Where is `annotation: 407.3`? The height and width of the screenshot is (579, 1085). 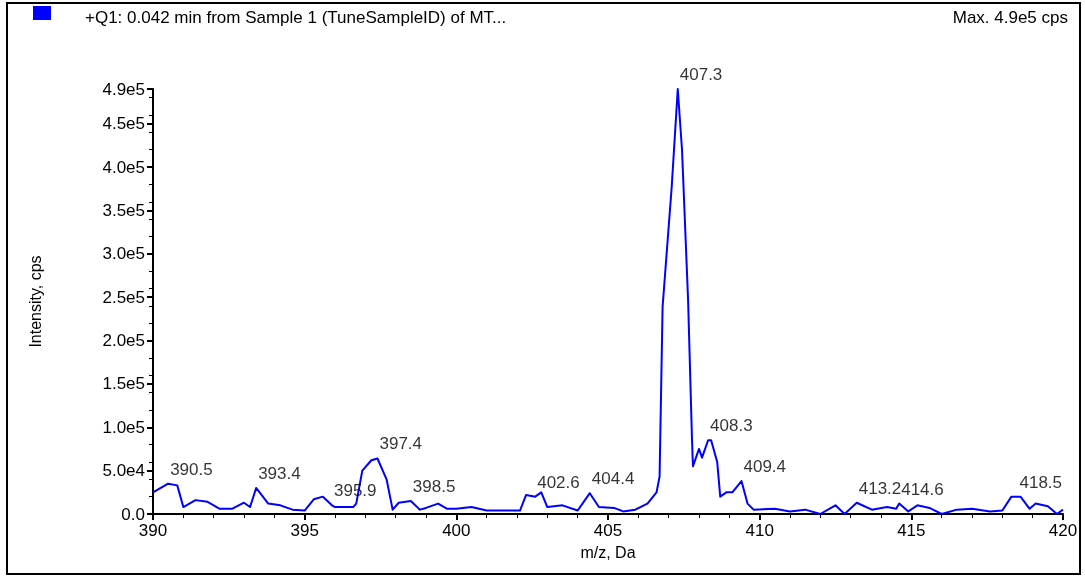 annotation: 407.3 is located at coordinates (701, 74).